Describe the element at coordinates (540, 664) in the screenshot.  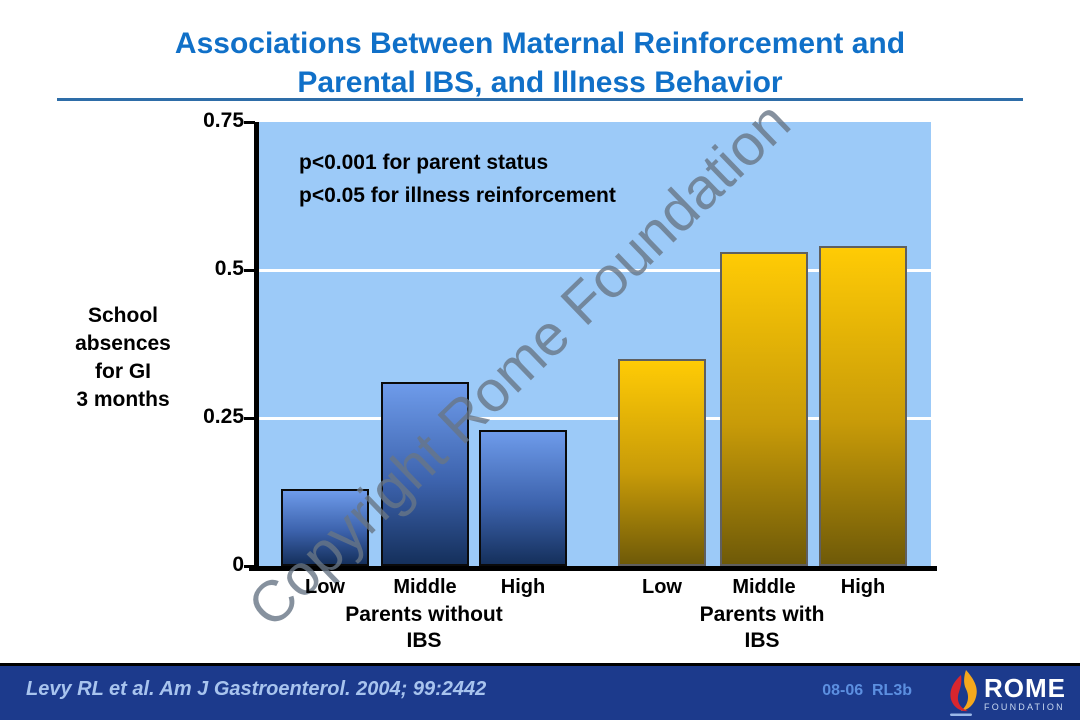
I see `footer-top-border` at that location.